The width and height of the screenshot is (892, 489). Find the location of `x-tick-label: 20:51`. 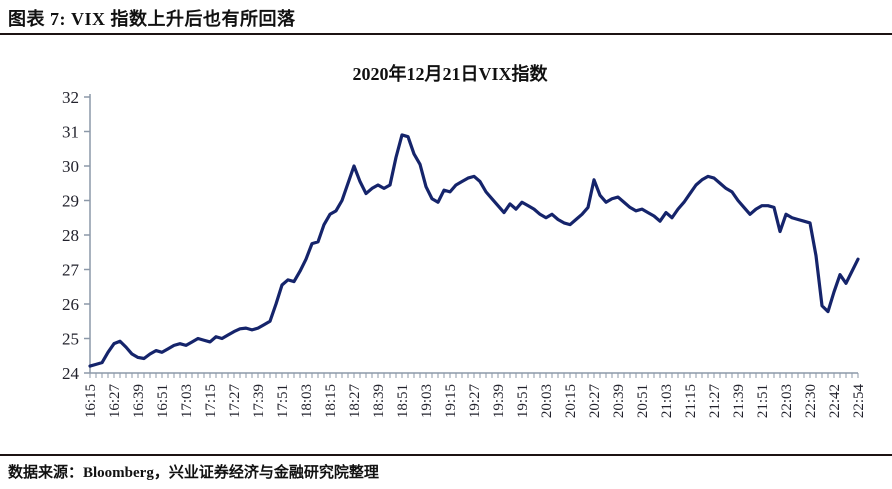

x-tick-label: 20:51 is located at coordinates (643, 401).